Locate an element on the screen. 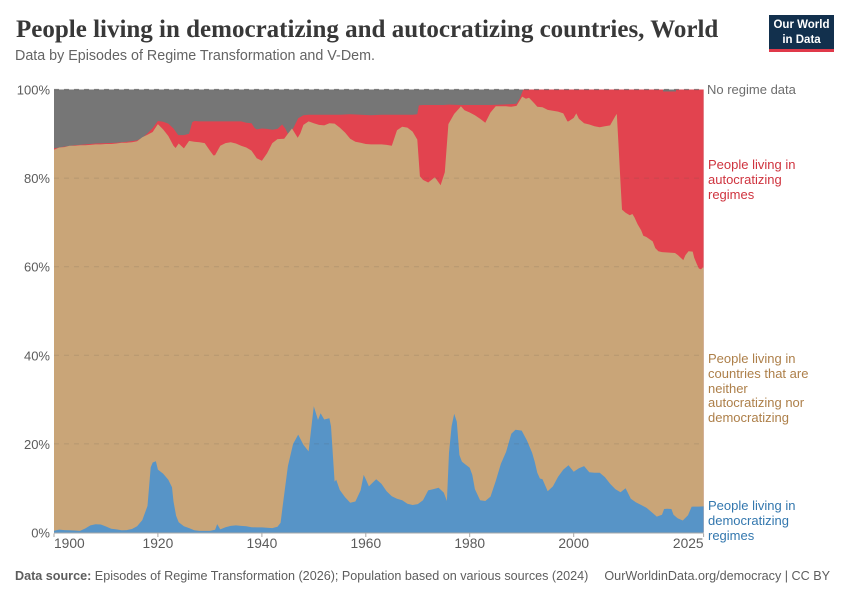  svg-text: 1900 is located at coordinates (69, 543).